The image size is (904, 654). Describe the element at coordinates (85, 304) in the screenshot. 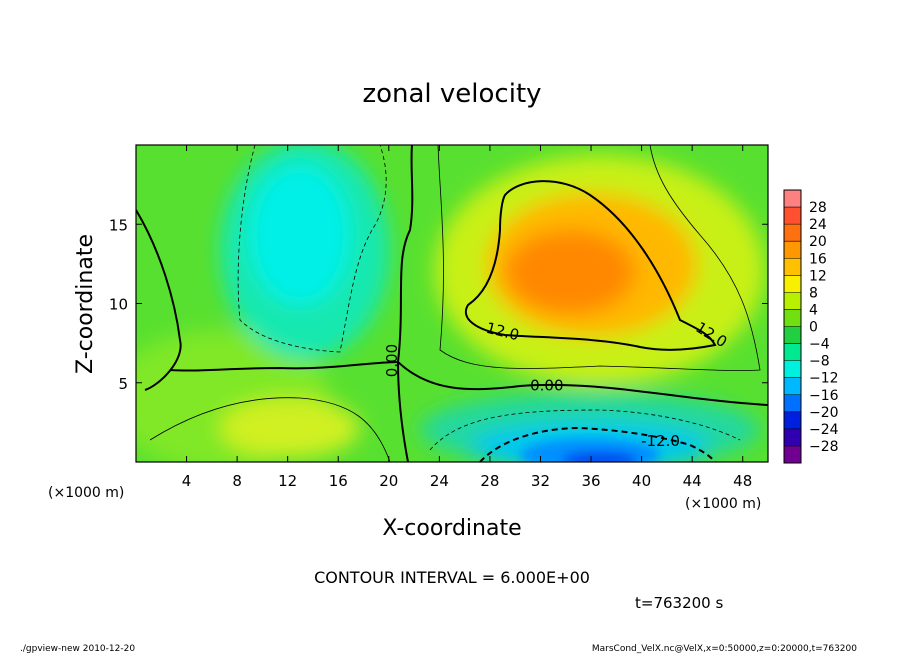

I see `y-axis-label: Z-coordinate` at that location.